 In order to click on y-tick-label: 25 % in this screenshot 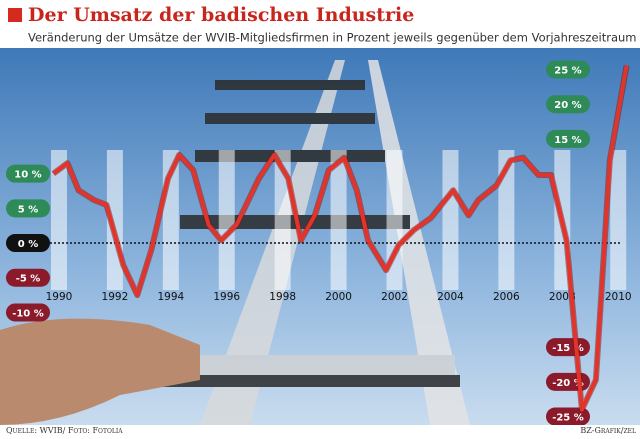, I will do `click(567, 71)`.